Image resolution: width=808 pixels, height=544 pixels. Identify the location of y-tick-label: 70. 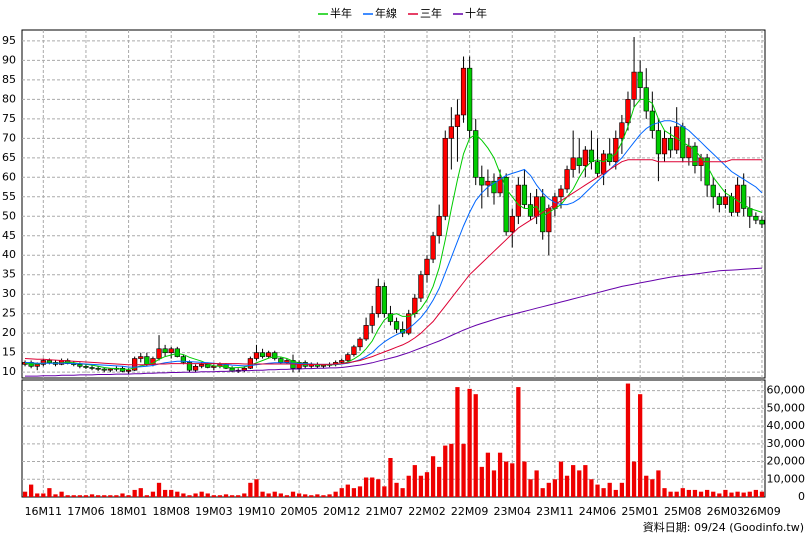
(9, 137).